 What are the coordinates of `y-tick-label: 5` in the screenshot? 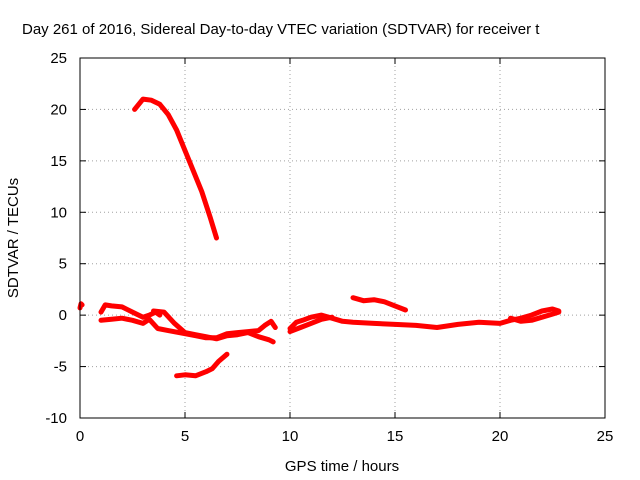 It's located at (63, 264).